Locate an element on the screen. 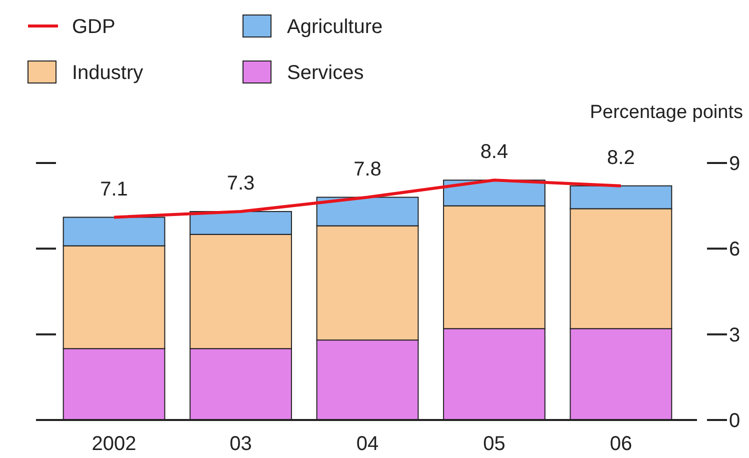 The width and height of the screenshot is (749, 458). legend-label: Agriculture is located at coordinates (335, 27).